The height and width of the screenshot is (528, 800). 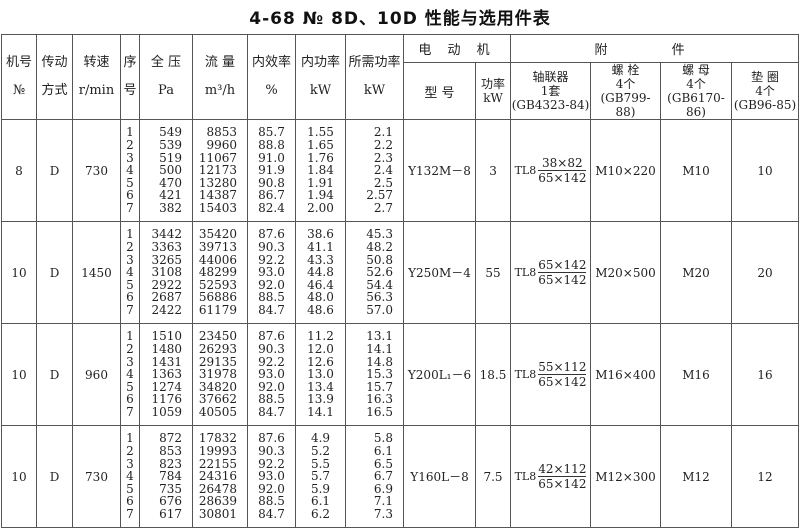 What do you see at coordinates (383, 488) in the screenshot?
I see `required-power-value: 6.9` at bounding box center [383, 488].